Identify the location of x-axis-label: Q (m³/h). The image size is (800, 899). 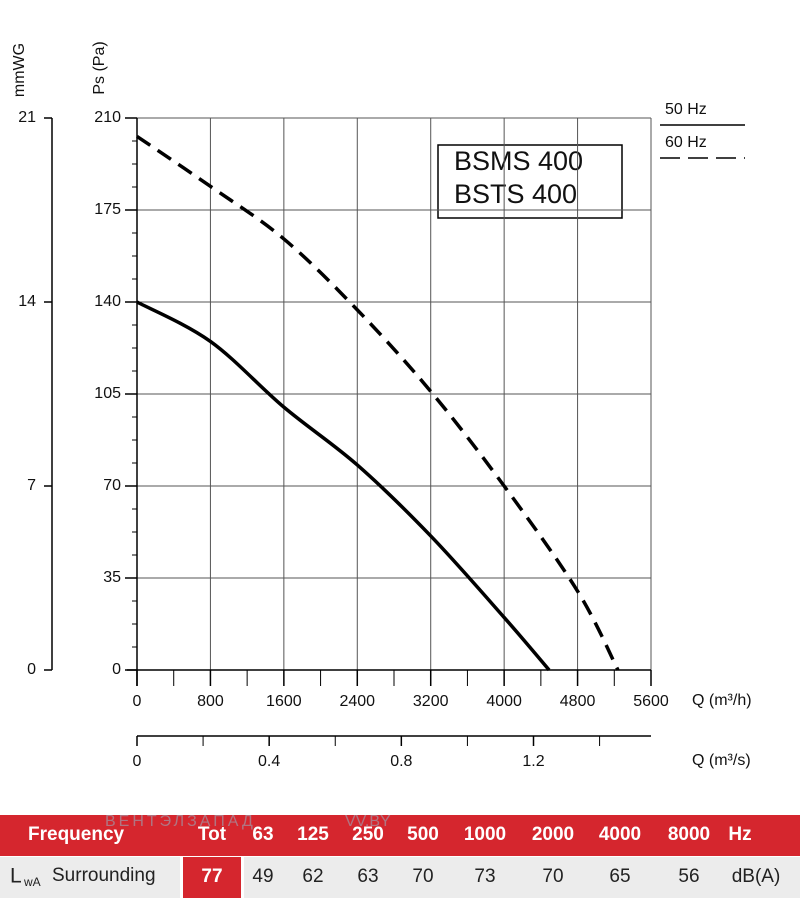
(722, 700).